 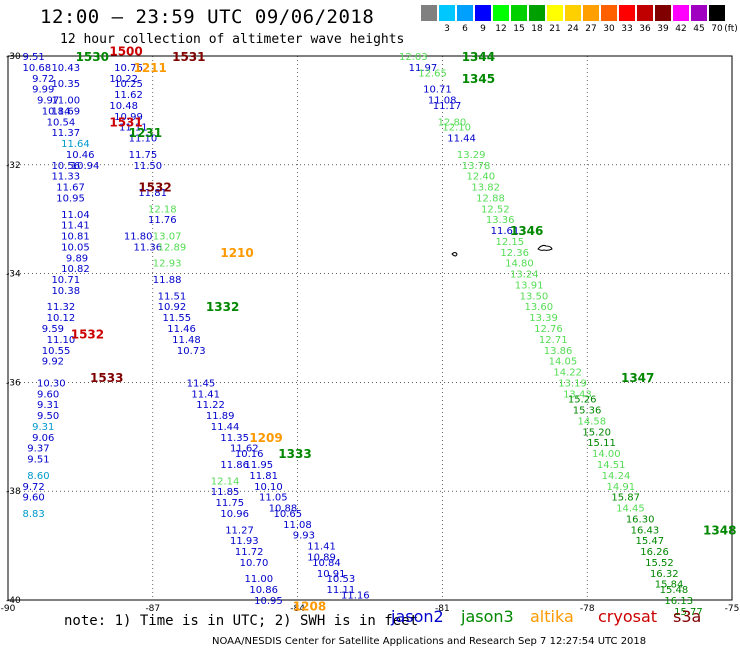 What do you see at coordinates (437, 90) in the screenshot?
I see `wave-height-value: 10.71` at bounding box center [437, 90].